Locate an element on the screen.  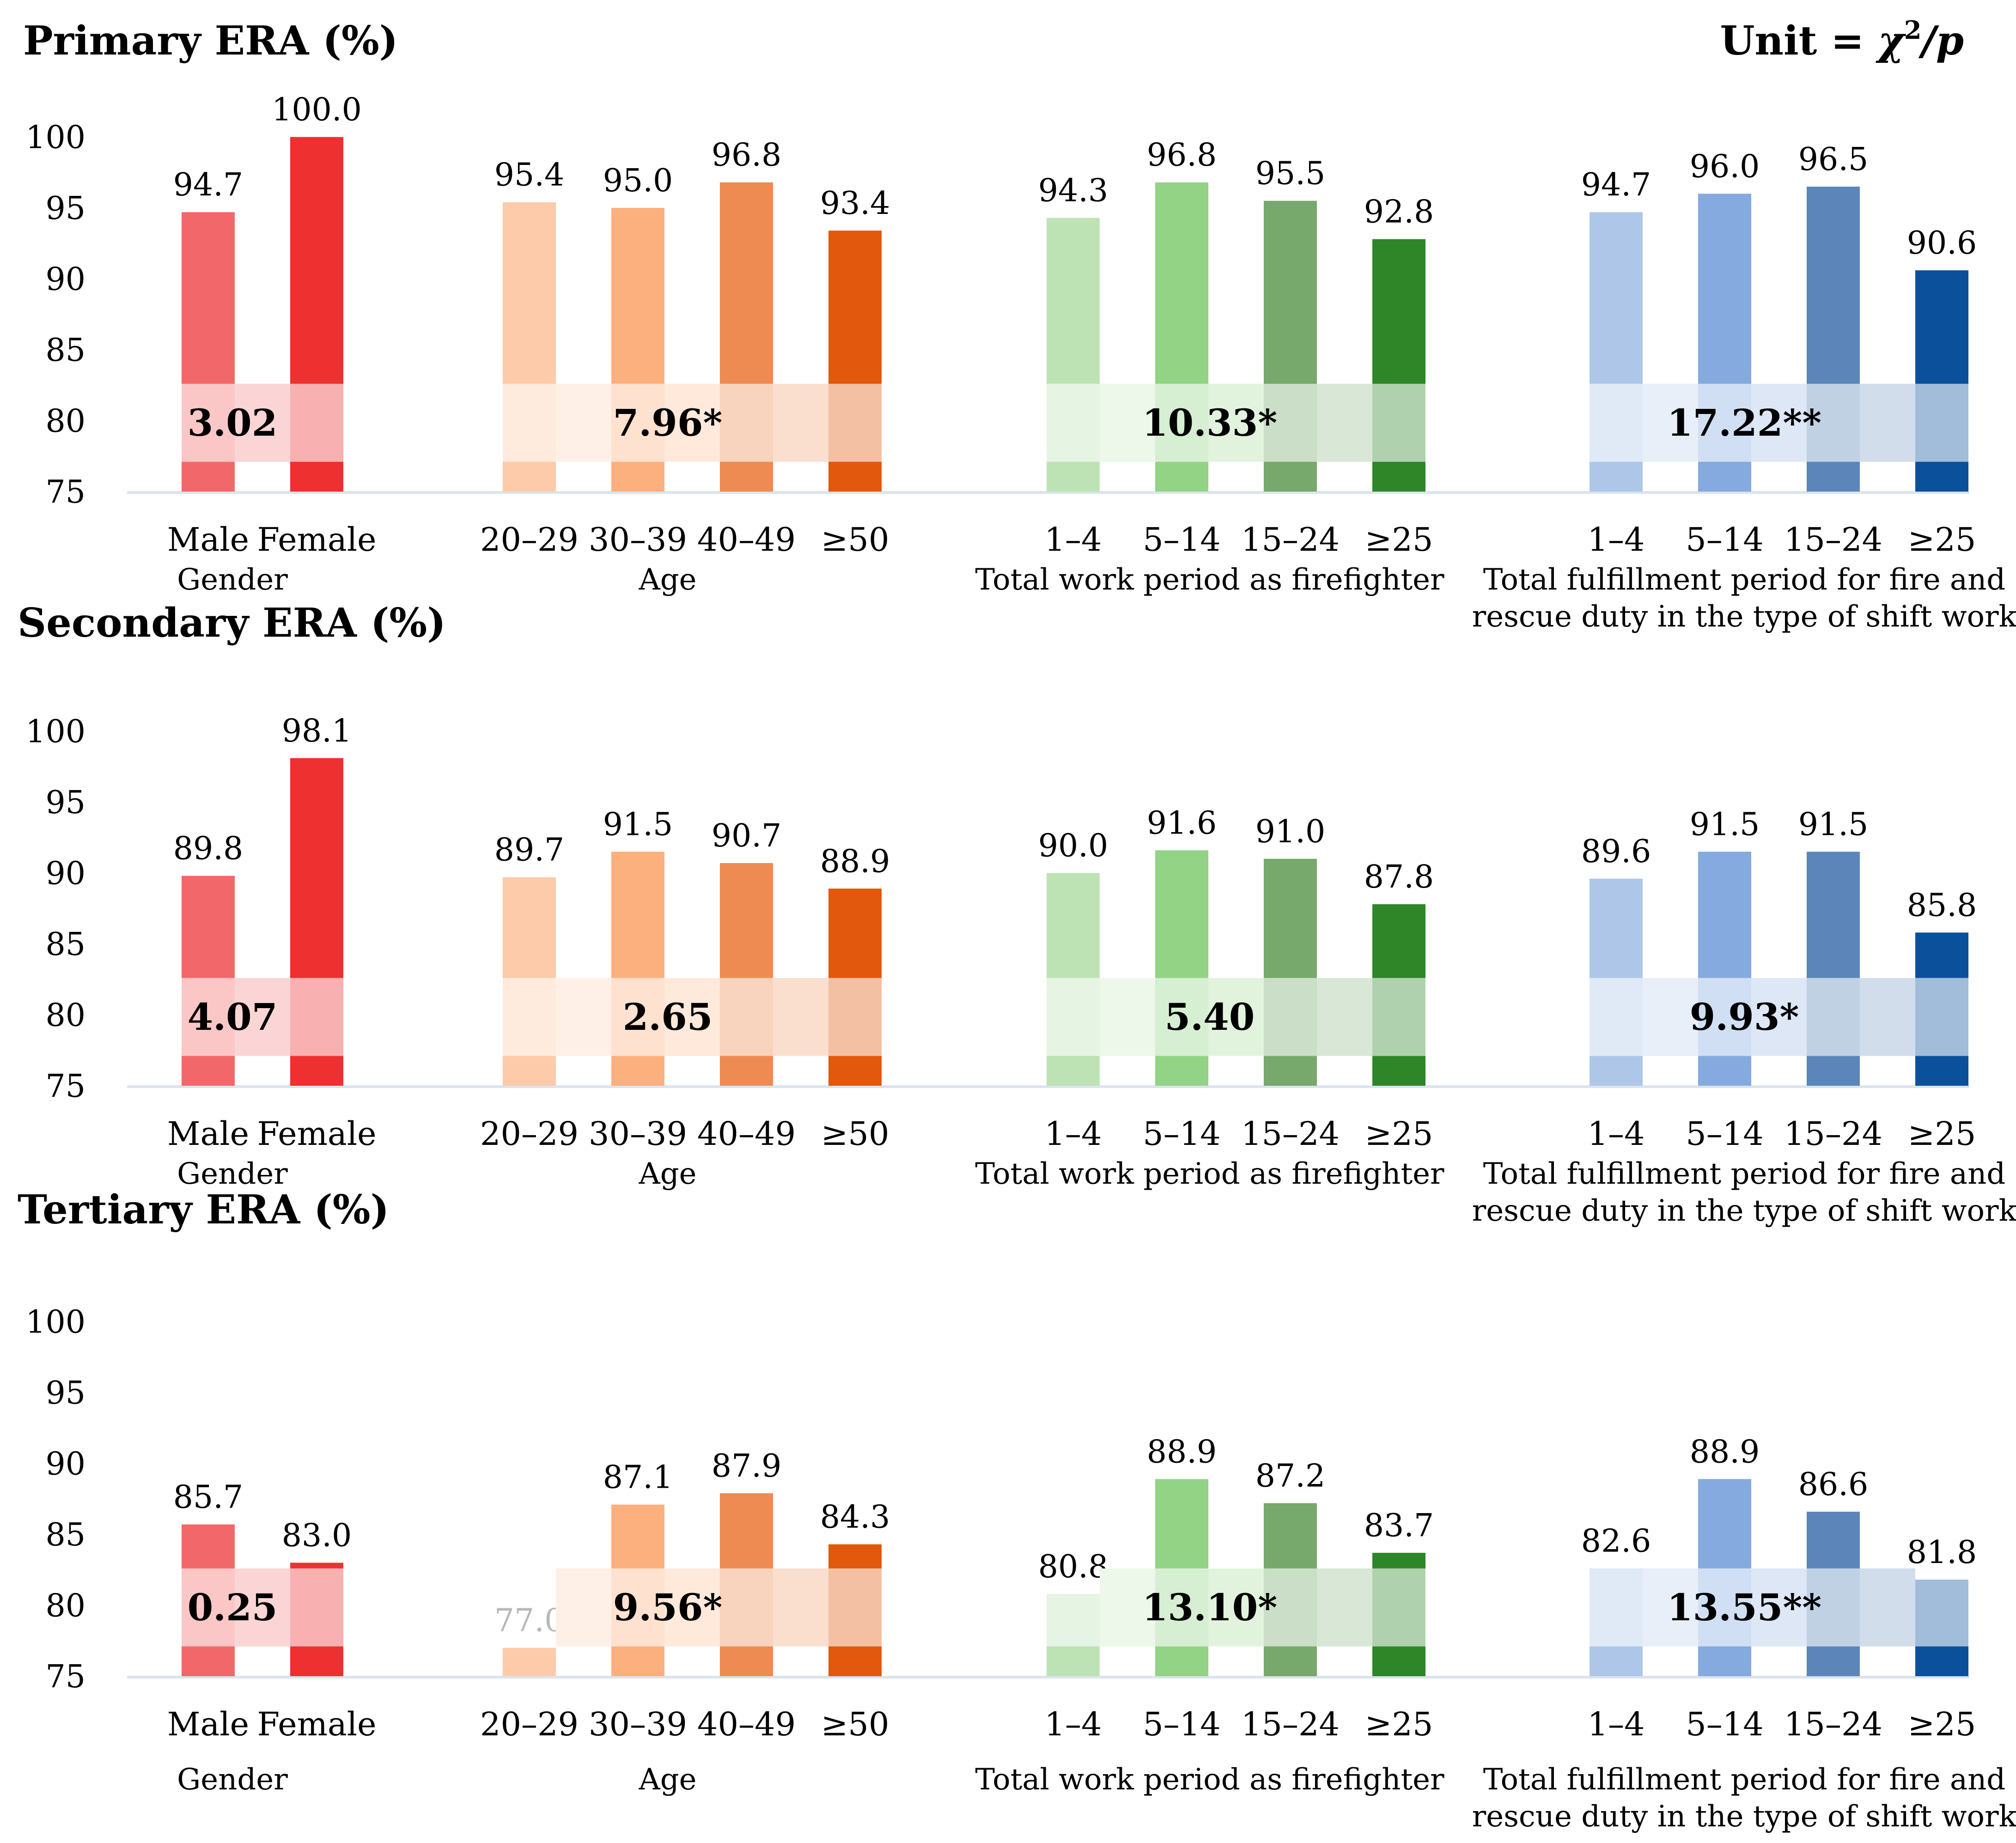
data-label: 94.7 is located at coordinates (208, 185).